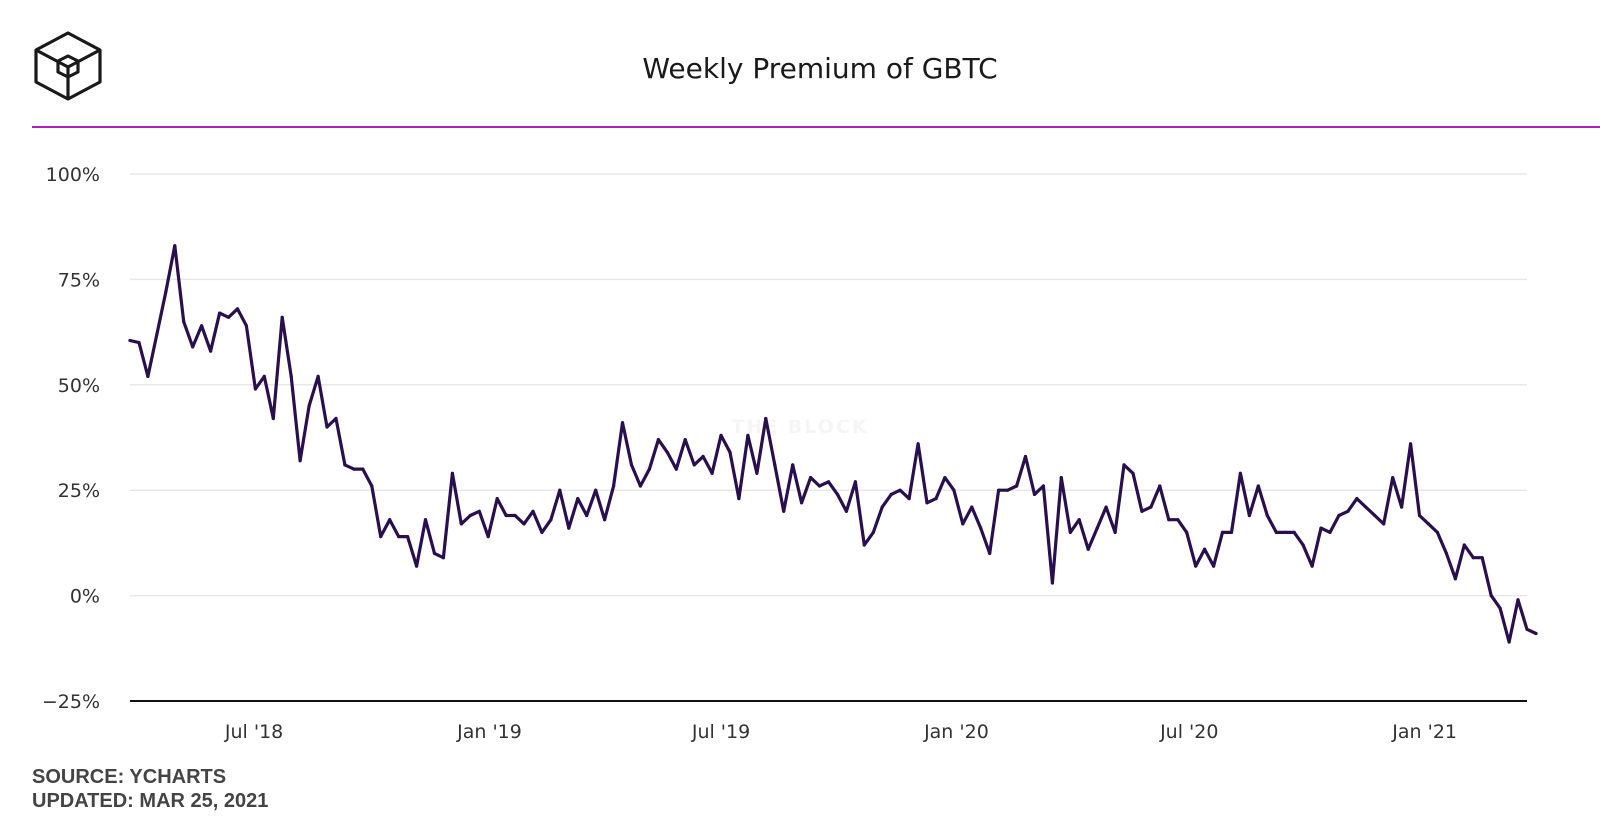 This screenshot has width=1600, height=840. Describe the element at coordinates (253, 732) in the screenshot. I see `x-tick-label: Jul '18` at that location.